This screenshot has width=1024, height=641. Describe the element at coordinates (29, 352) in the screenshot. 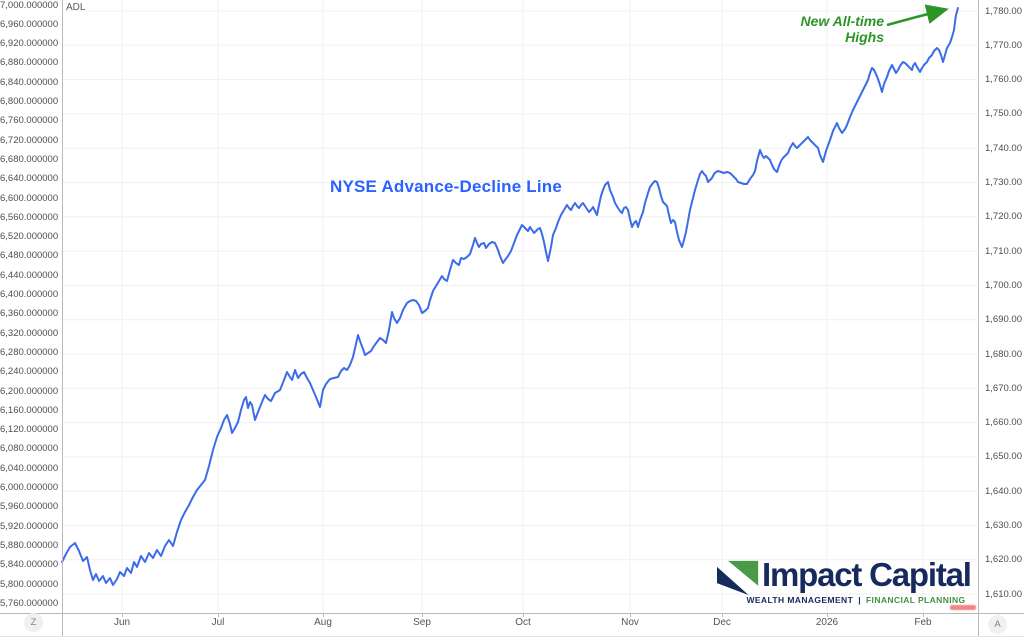

I see `left-price-tick-label: 6,280.000000` at that location.